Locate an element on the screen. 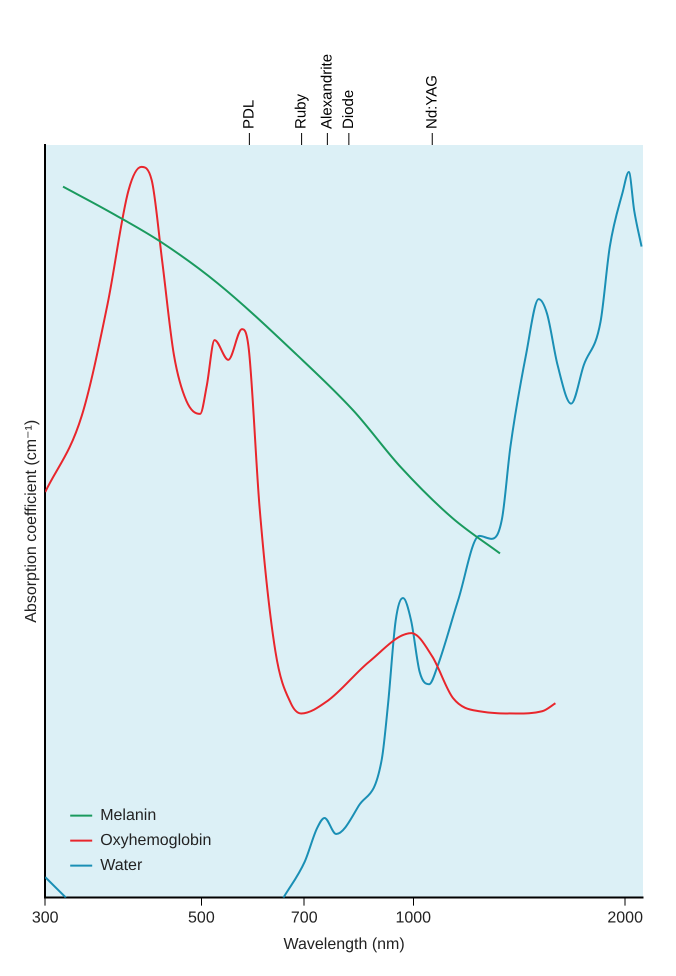  legend-label: Melanin is located at coordinates (128, 815).